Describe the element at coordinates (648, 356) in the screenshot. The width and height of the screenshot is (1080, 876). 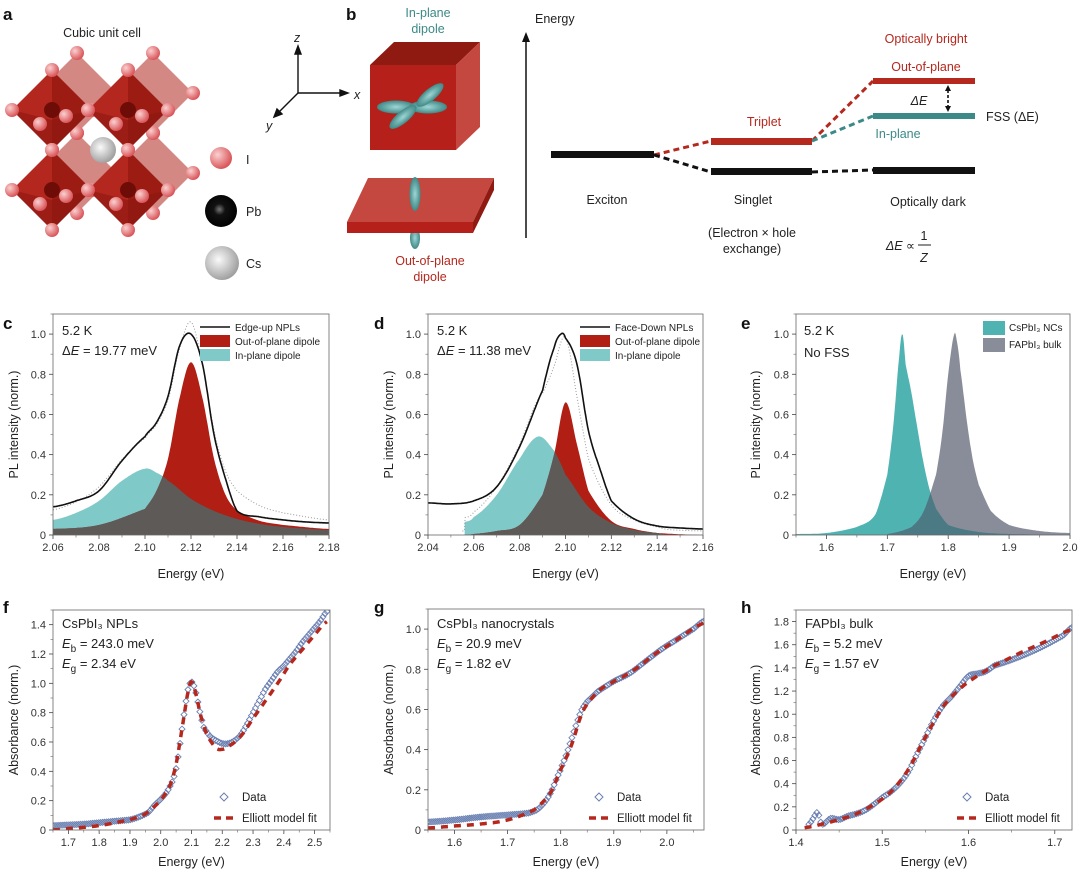
I see `legend-label: In-plane dipole` at that location.